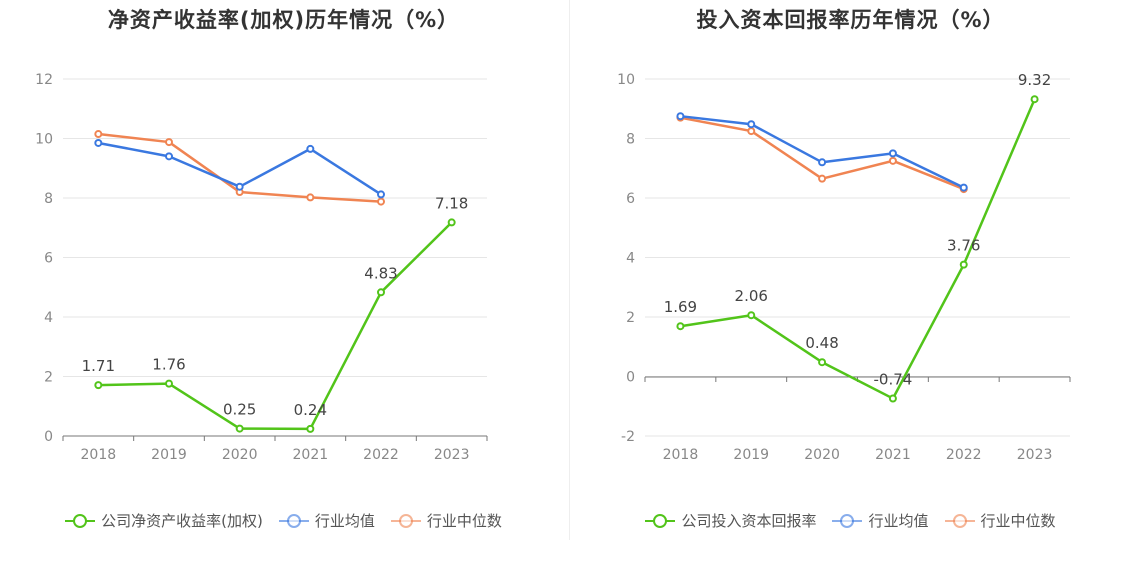 The image size is (1134, 582). I want to click on chart-title: 净资产收益率(加权)历年情况（%）, so click(283, 20).